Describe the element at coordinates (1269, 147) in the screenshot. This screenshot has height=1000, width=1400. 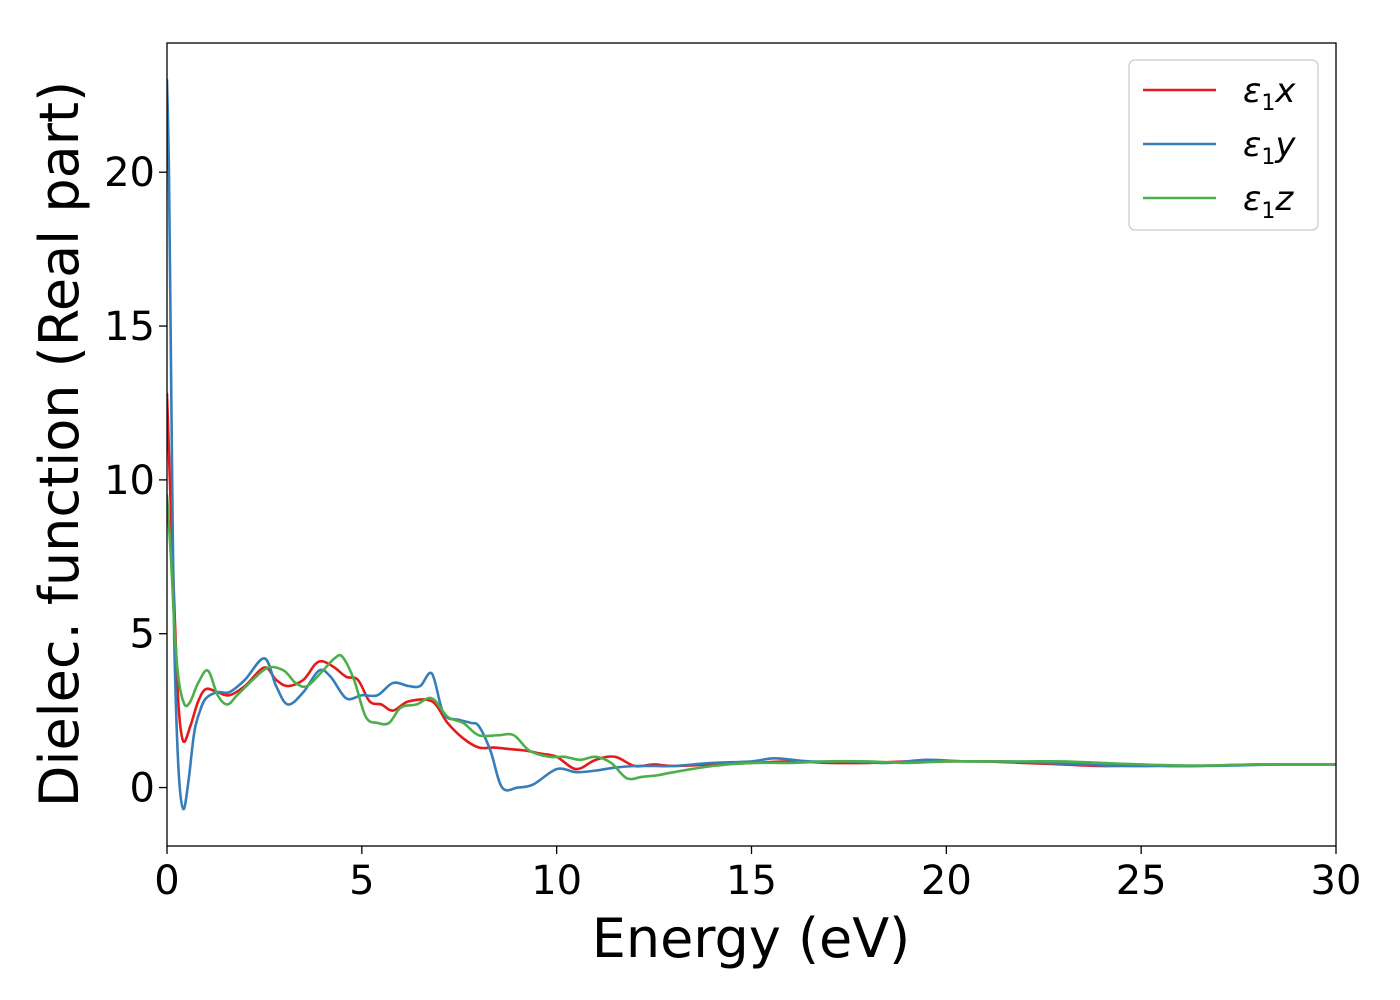
I see `legend-label-y: ε1y` at that location.